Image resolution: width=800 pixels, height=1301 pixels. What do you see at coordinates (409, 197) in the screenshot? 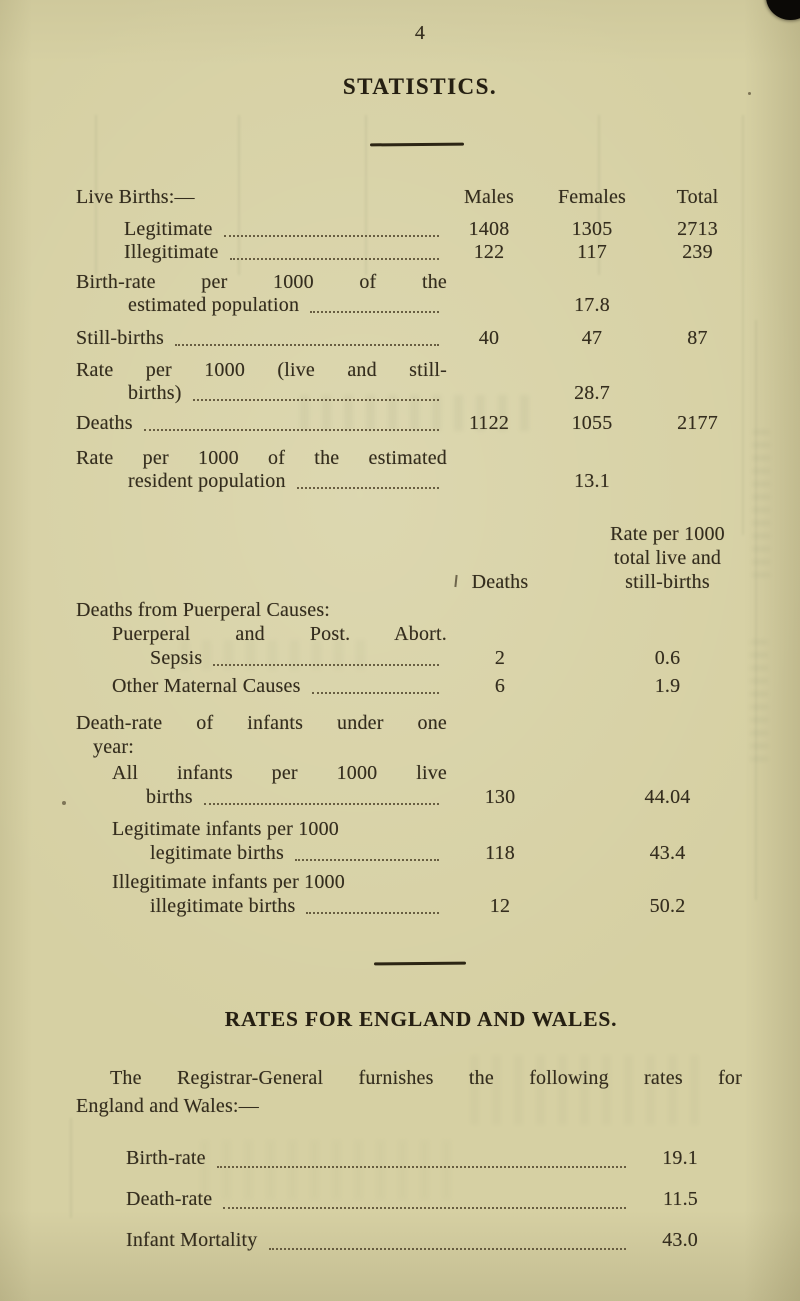
I see `table-header-row: Live Births:— Males Females Total` at bounding box center [409, 197].